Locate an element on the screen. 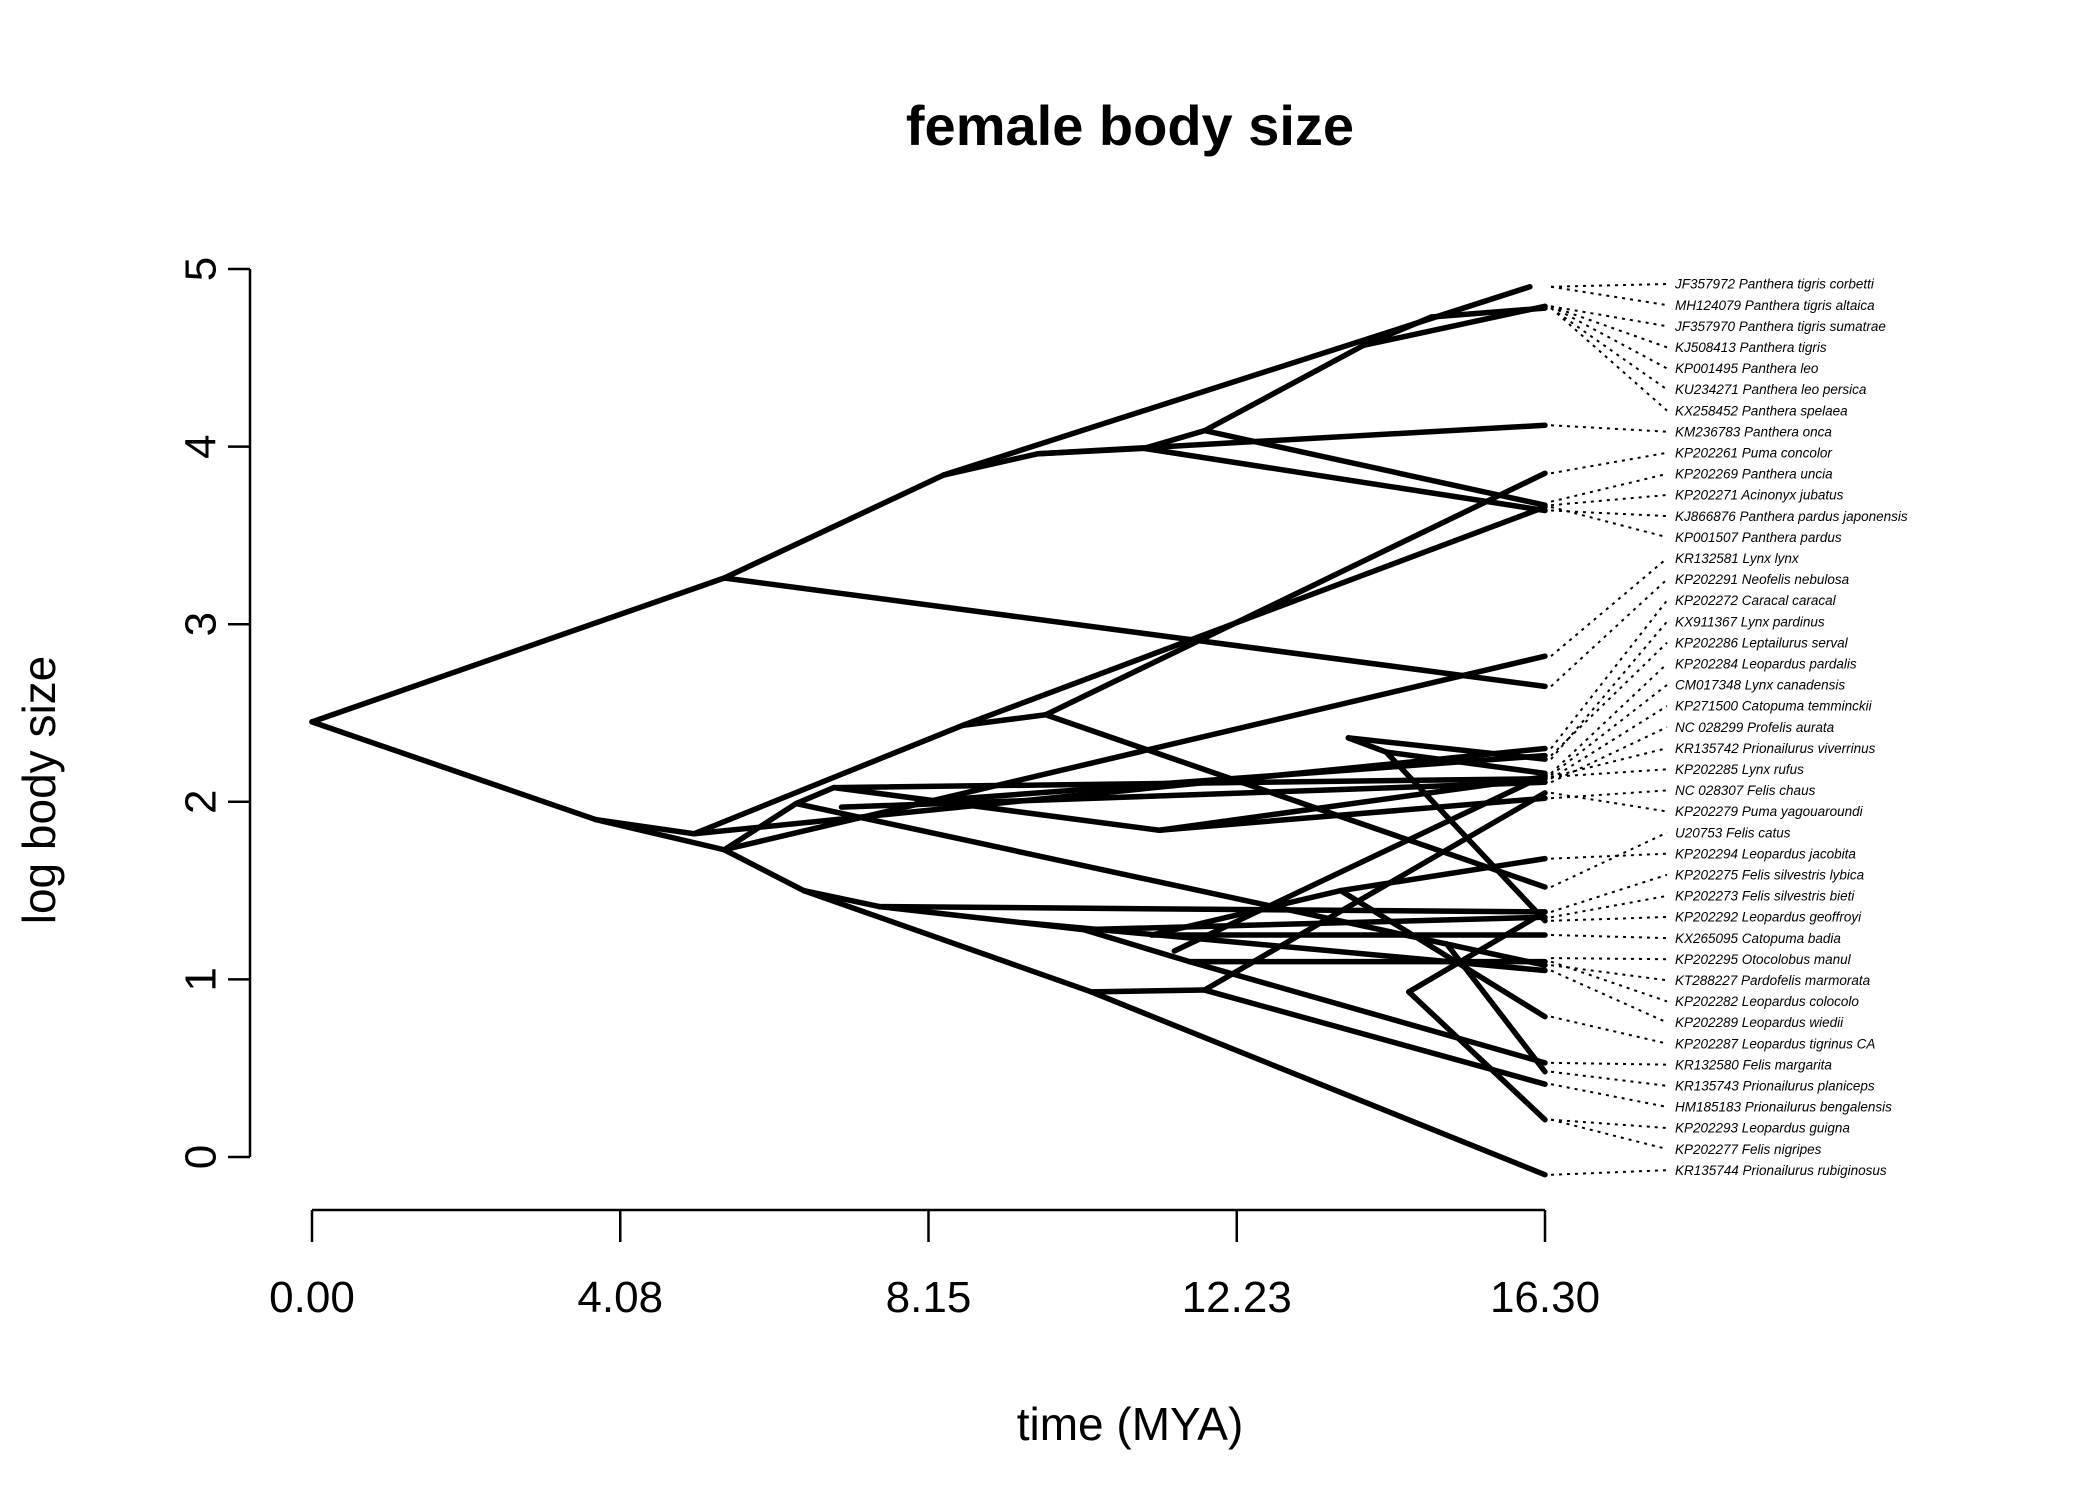  tip-label: KP202275 Felis silvestris lybica is located at coordinates (1770, 875).